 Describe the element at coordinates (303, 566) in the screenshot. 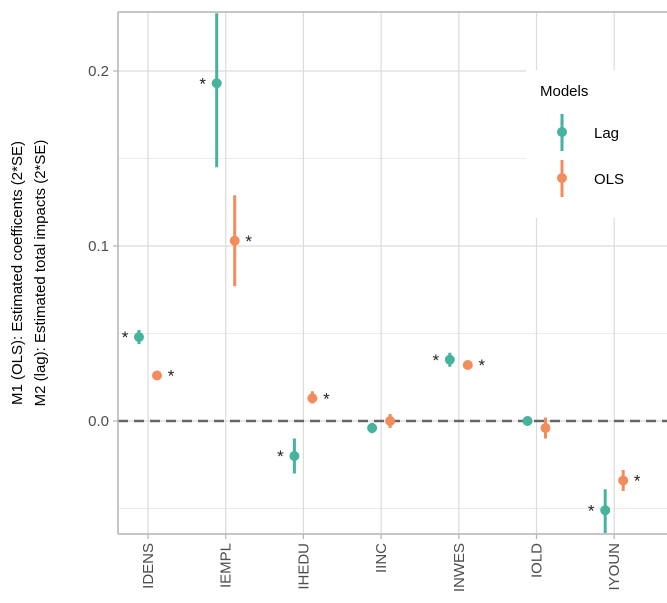

I see `x-tick-label: IHEDU` at that location.